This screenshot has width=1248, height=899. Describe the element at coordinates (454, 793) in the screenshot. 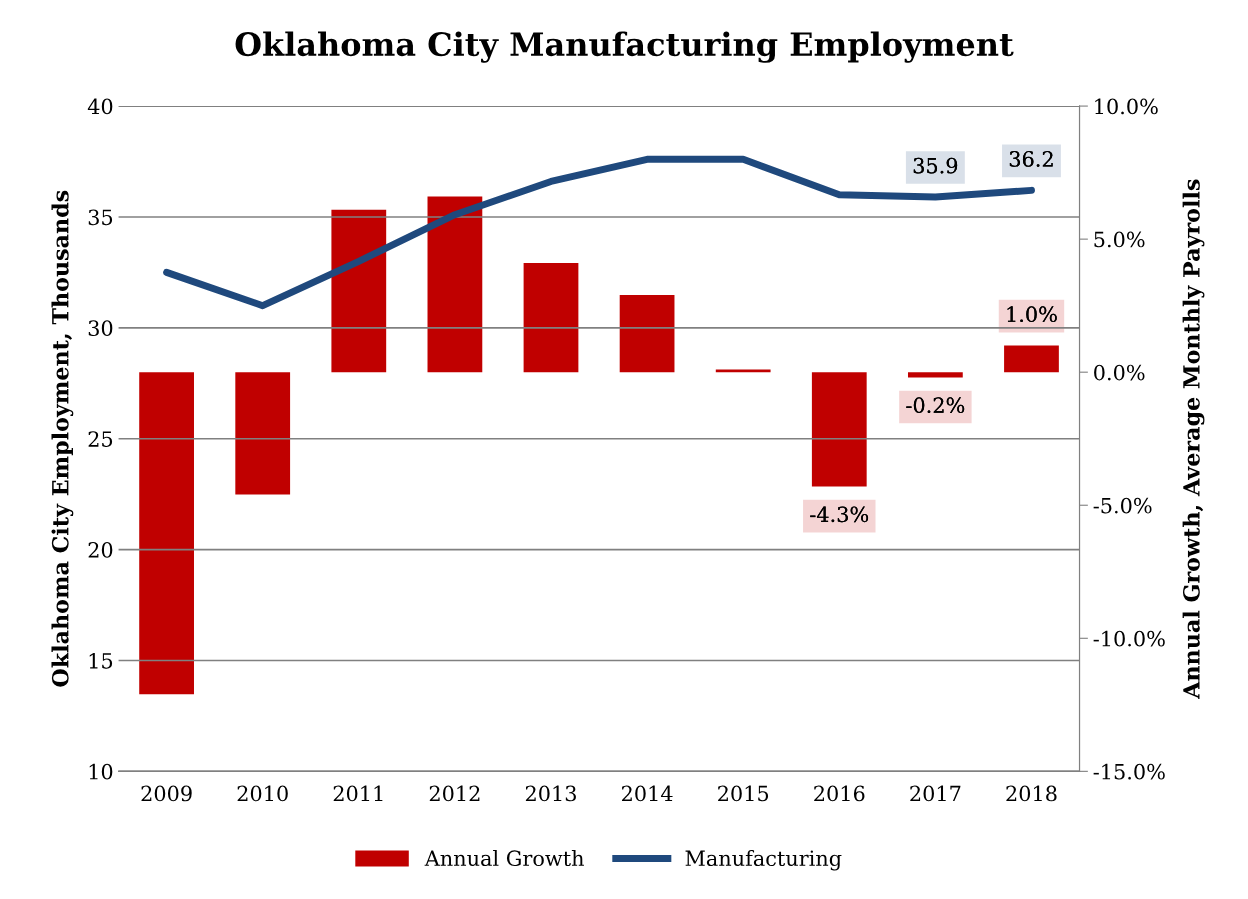

I see `x-tick-label: 2012` at that location.